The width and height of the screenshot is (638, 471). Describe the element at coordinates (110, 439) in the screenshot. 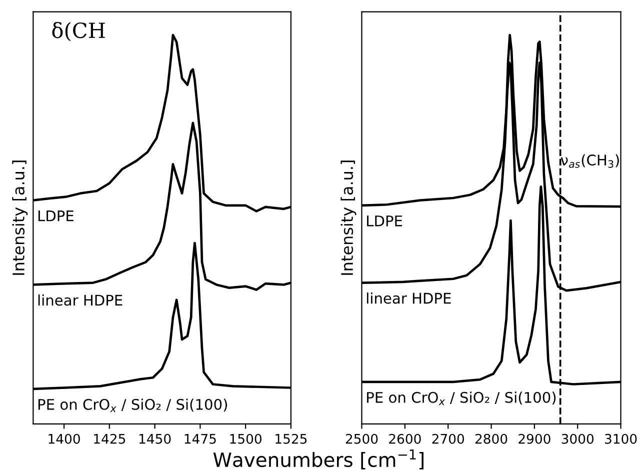

I see `x-tick-label: 1425` at that location.